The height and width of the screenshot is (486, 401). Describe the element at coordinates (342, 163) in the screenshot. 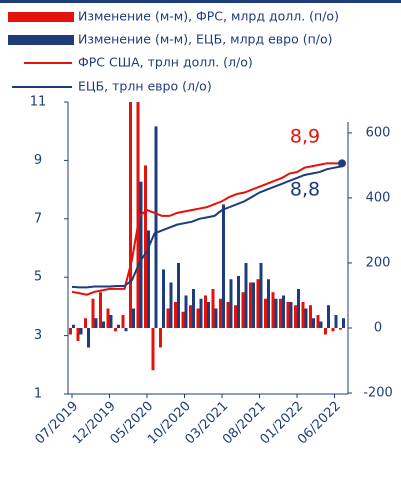

I see `end-dot` at that location.